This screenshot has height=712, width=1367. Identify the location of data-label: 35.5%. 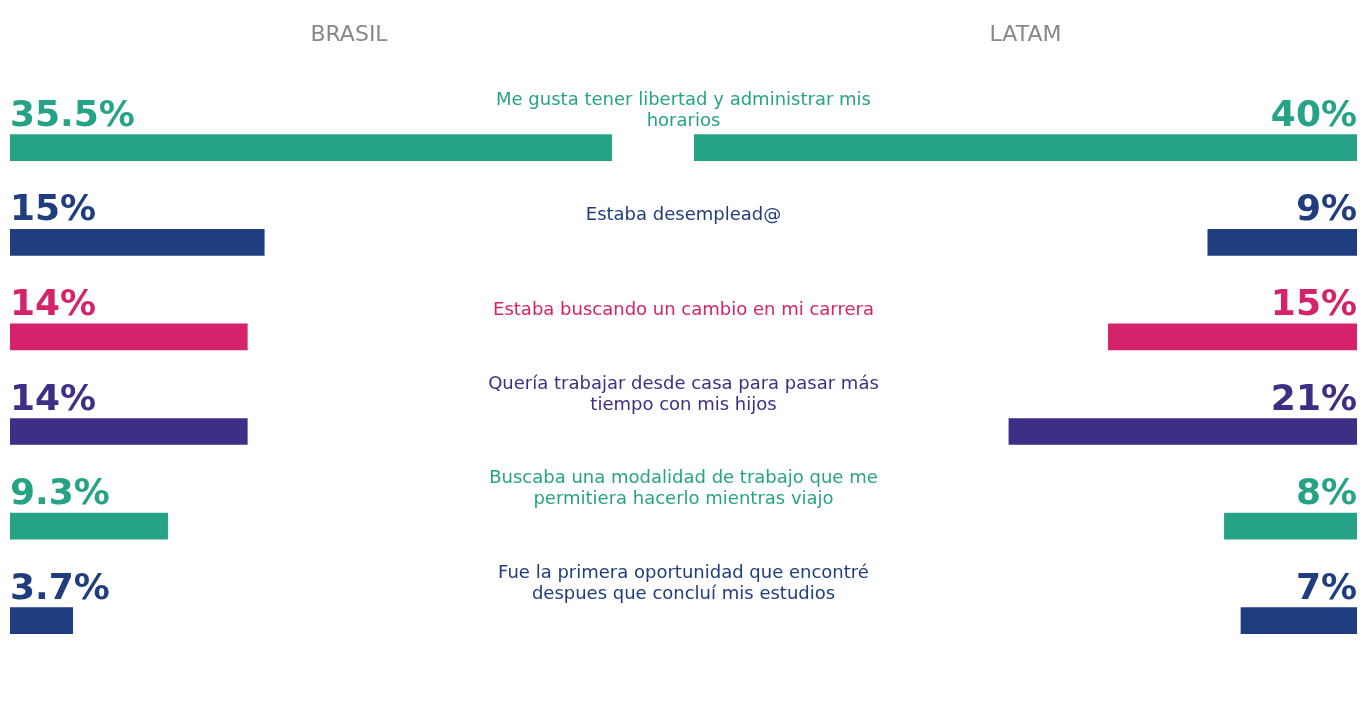
(72, 113).